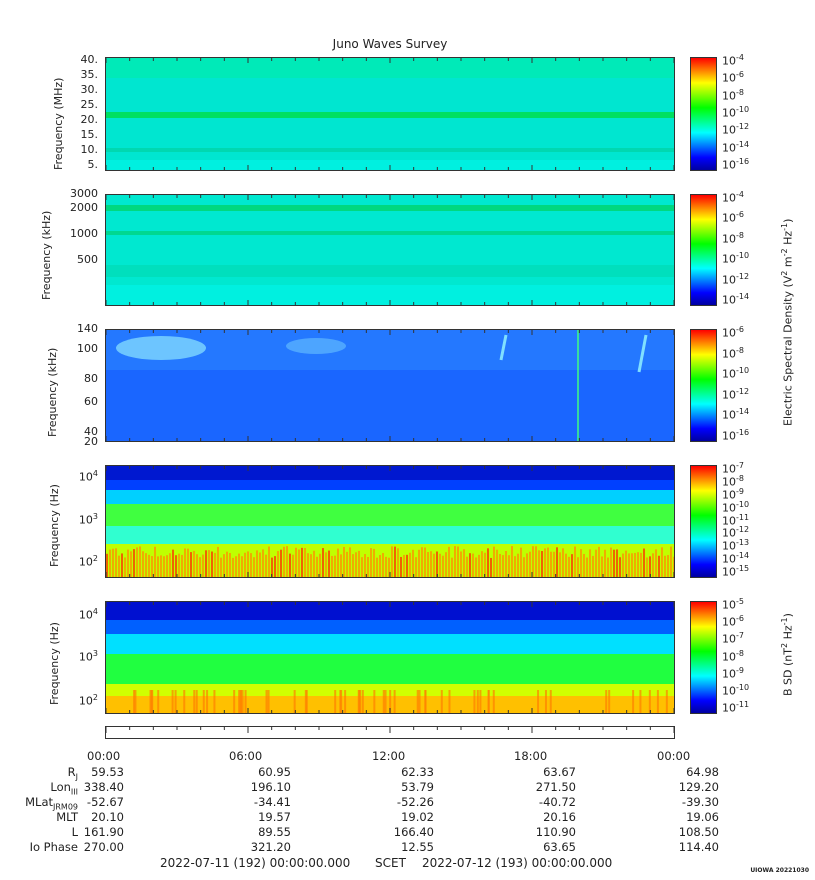  I want to click on ephemeris-value: 19.02, so click(417, 817).